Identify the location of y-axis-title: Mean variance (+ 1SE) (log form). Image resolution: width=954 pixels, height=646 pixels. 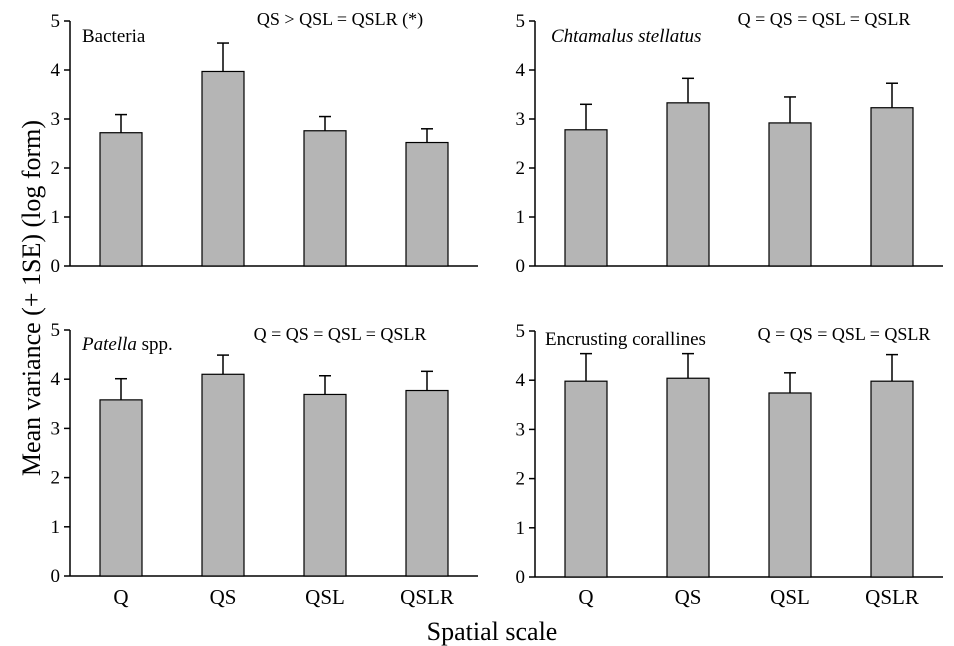
(31, 298).